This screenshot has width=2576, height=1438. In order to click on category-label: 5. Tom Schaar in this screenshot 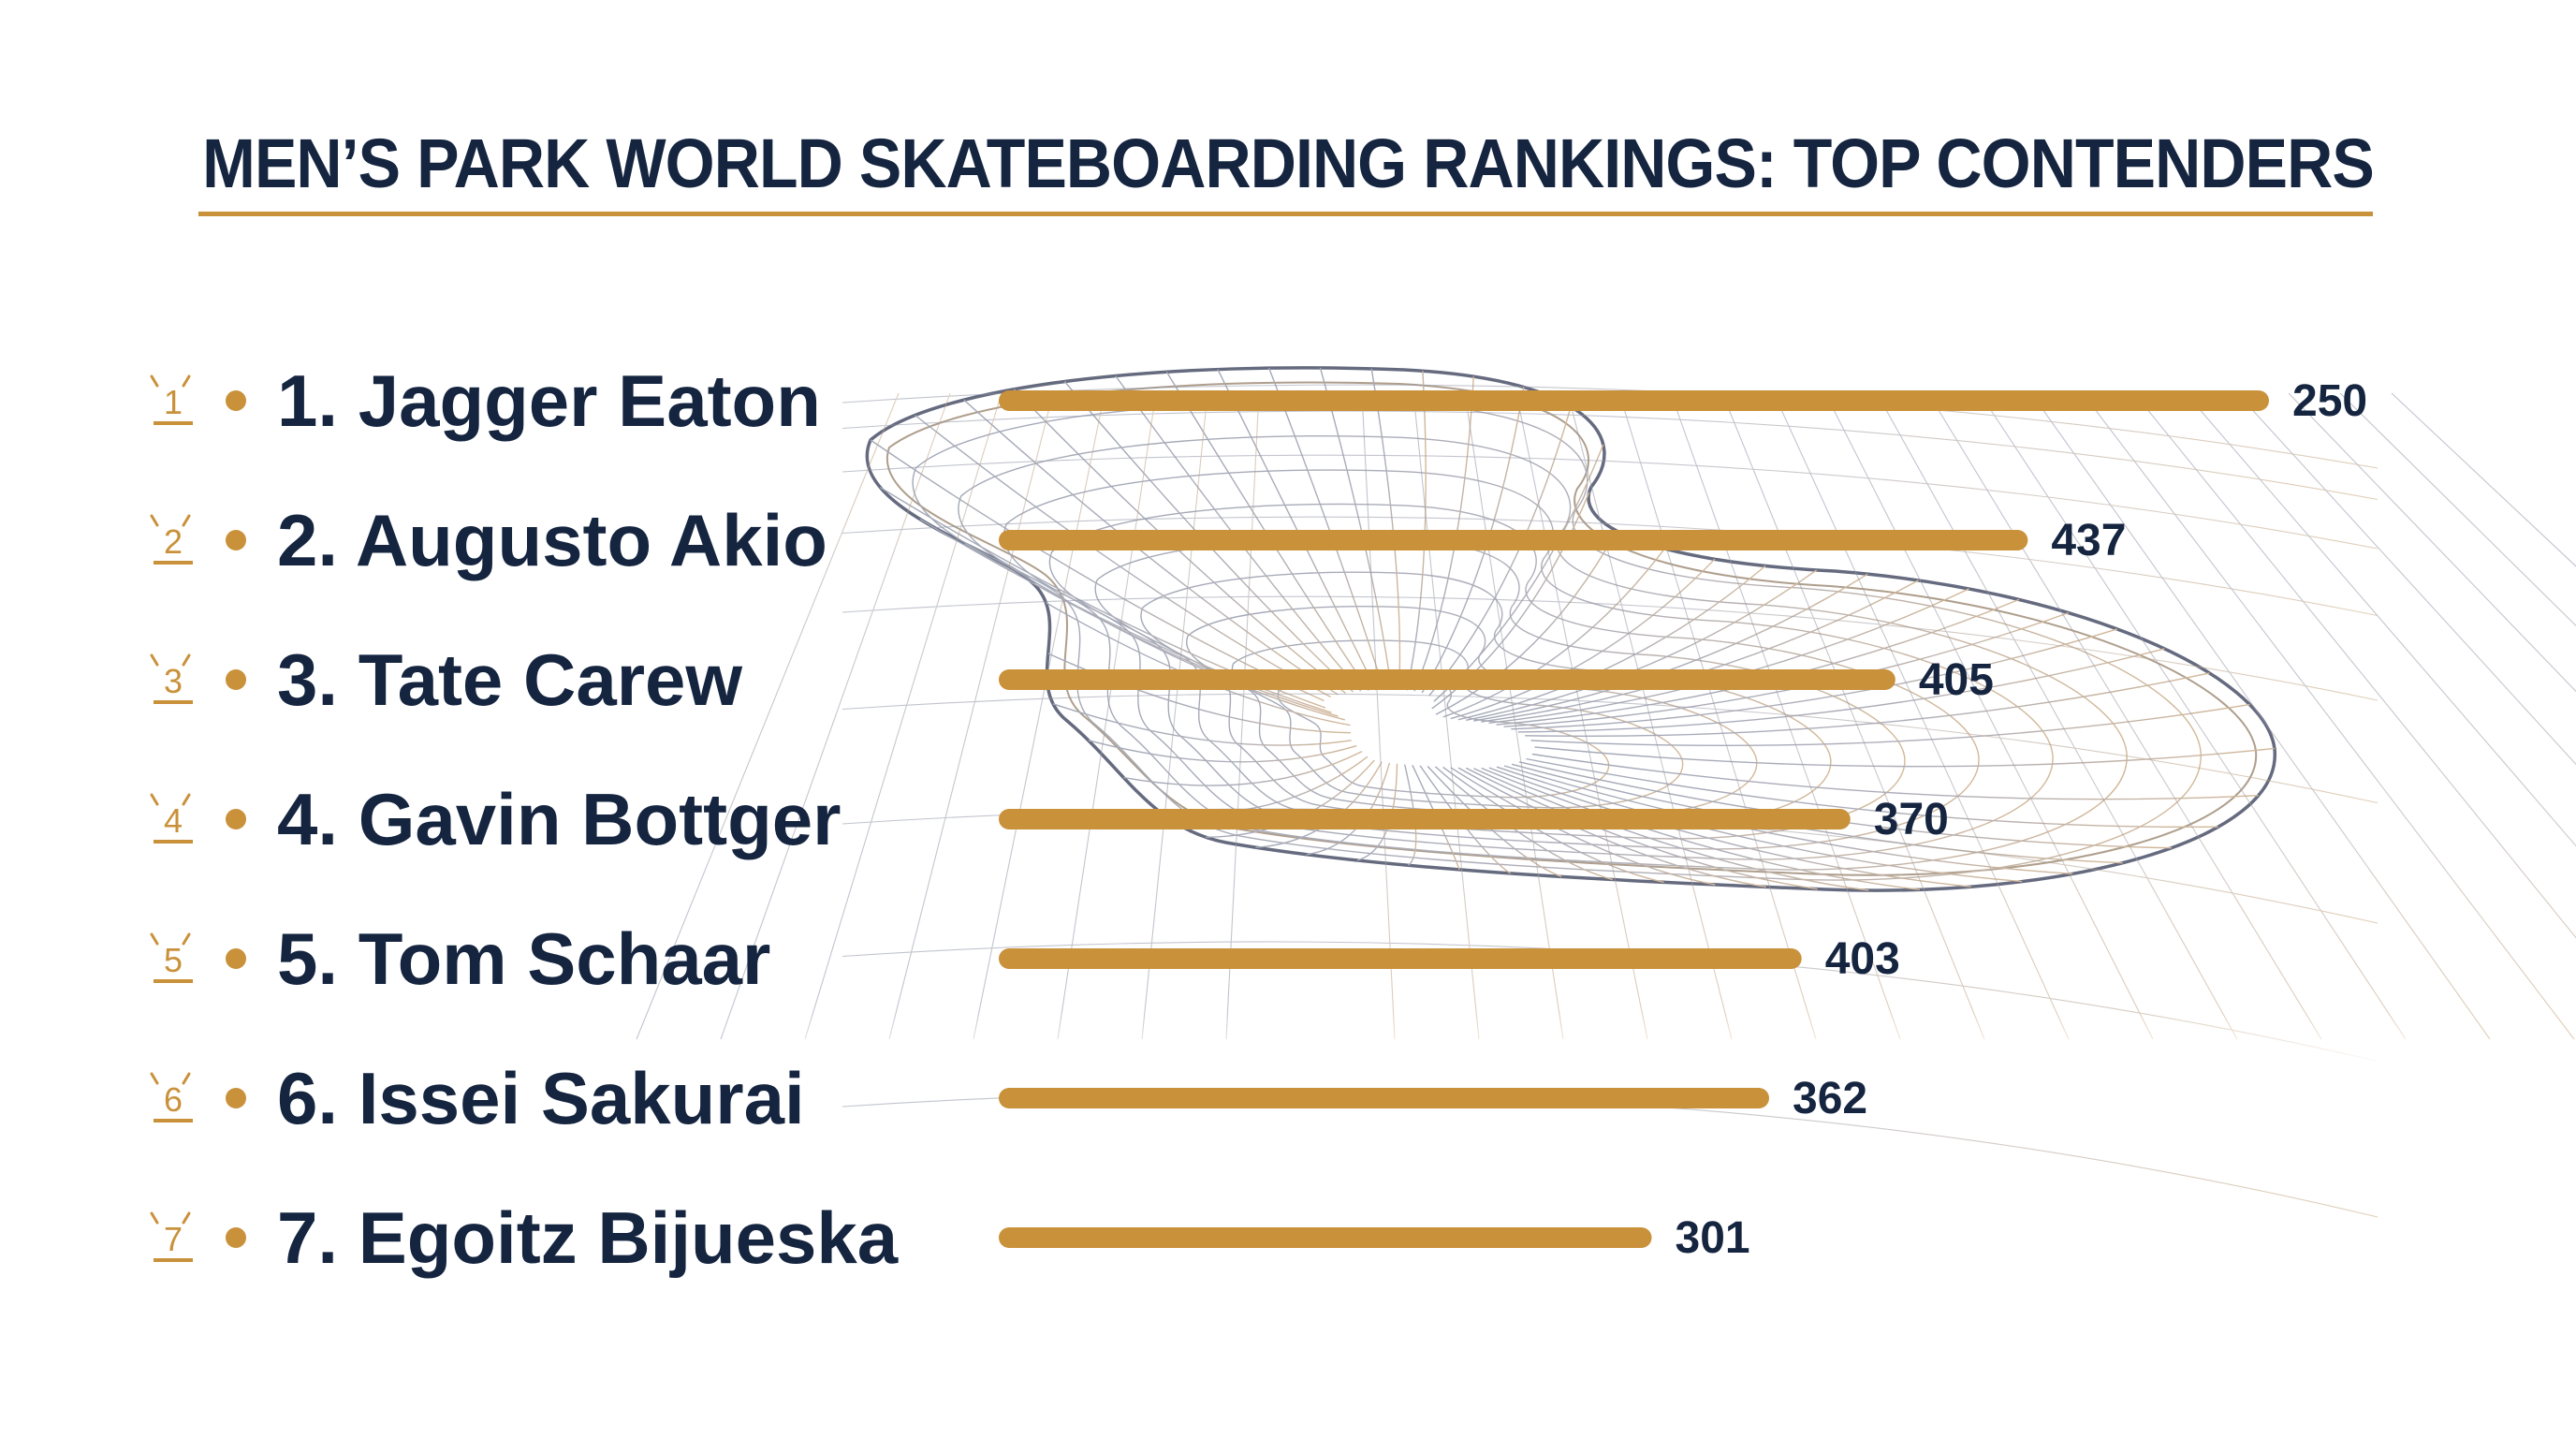, I will do `click(523, 958)`.